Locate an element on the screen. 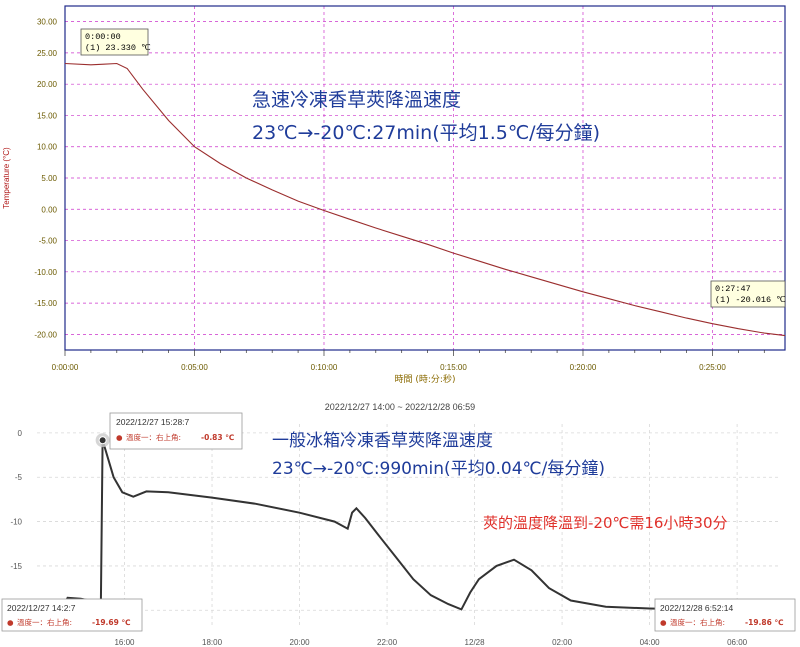  chart-2-tooltip-end-box is located at coordinates (725, 615).